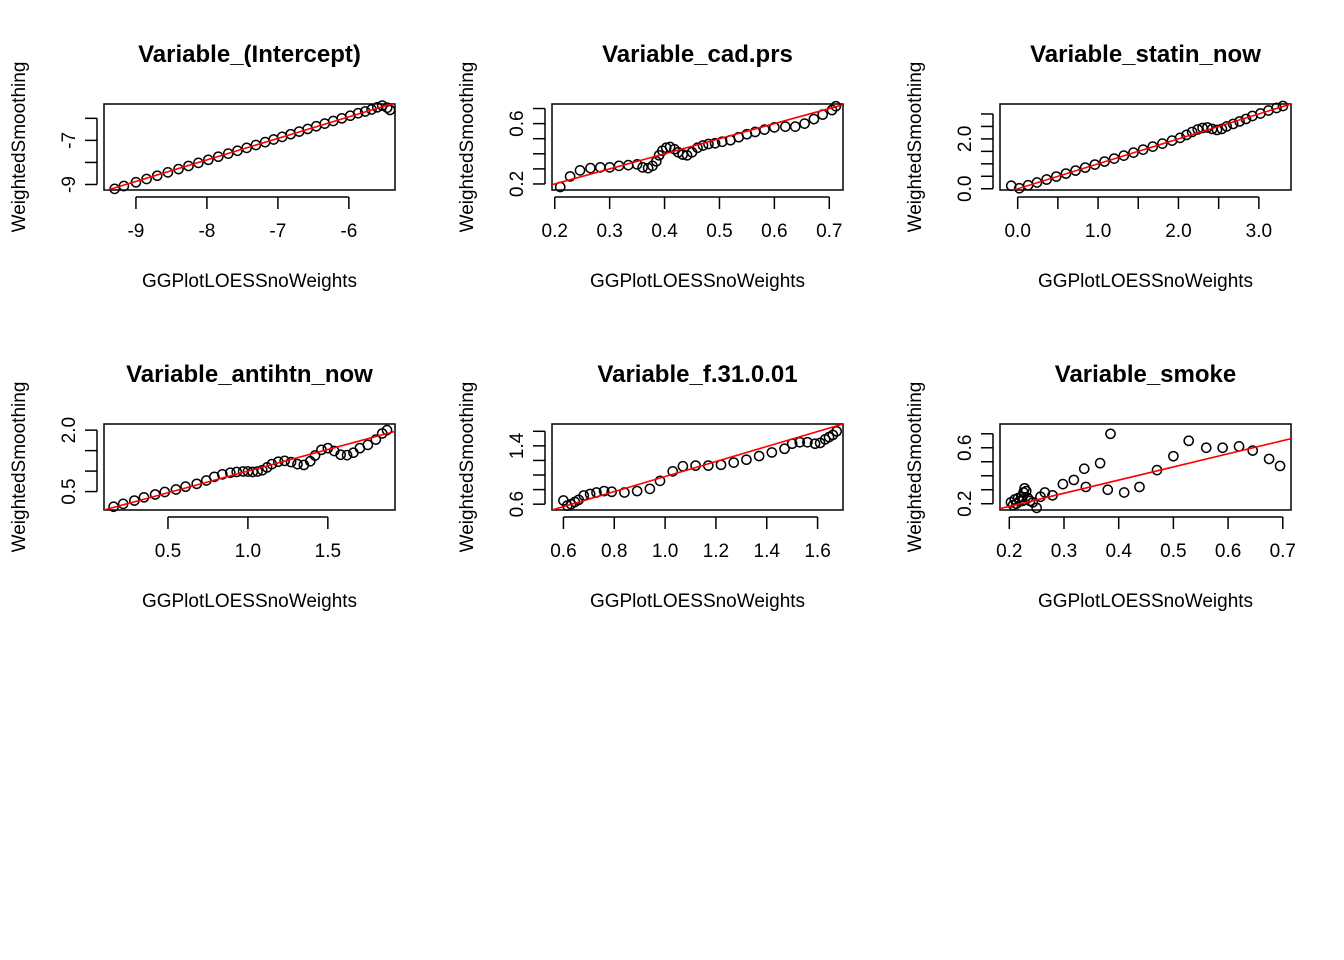  Describe the element at coordinates (817, 551) in the screenshot. I see `x-tick-label: 1.6` at that location.